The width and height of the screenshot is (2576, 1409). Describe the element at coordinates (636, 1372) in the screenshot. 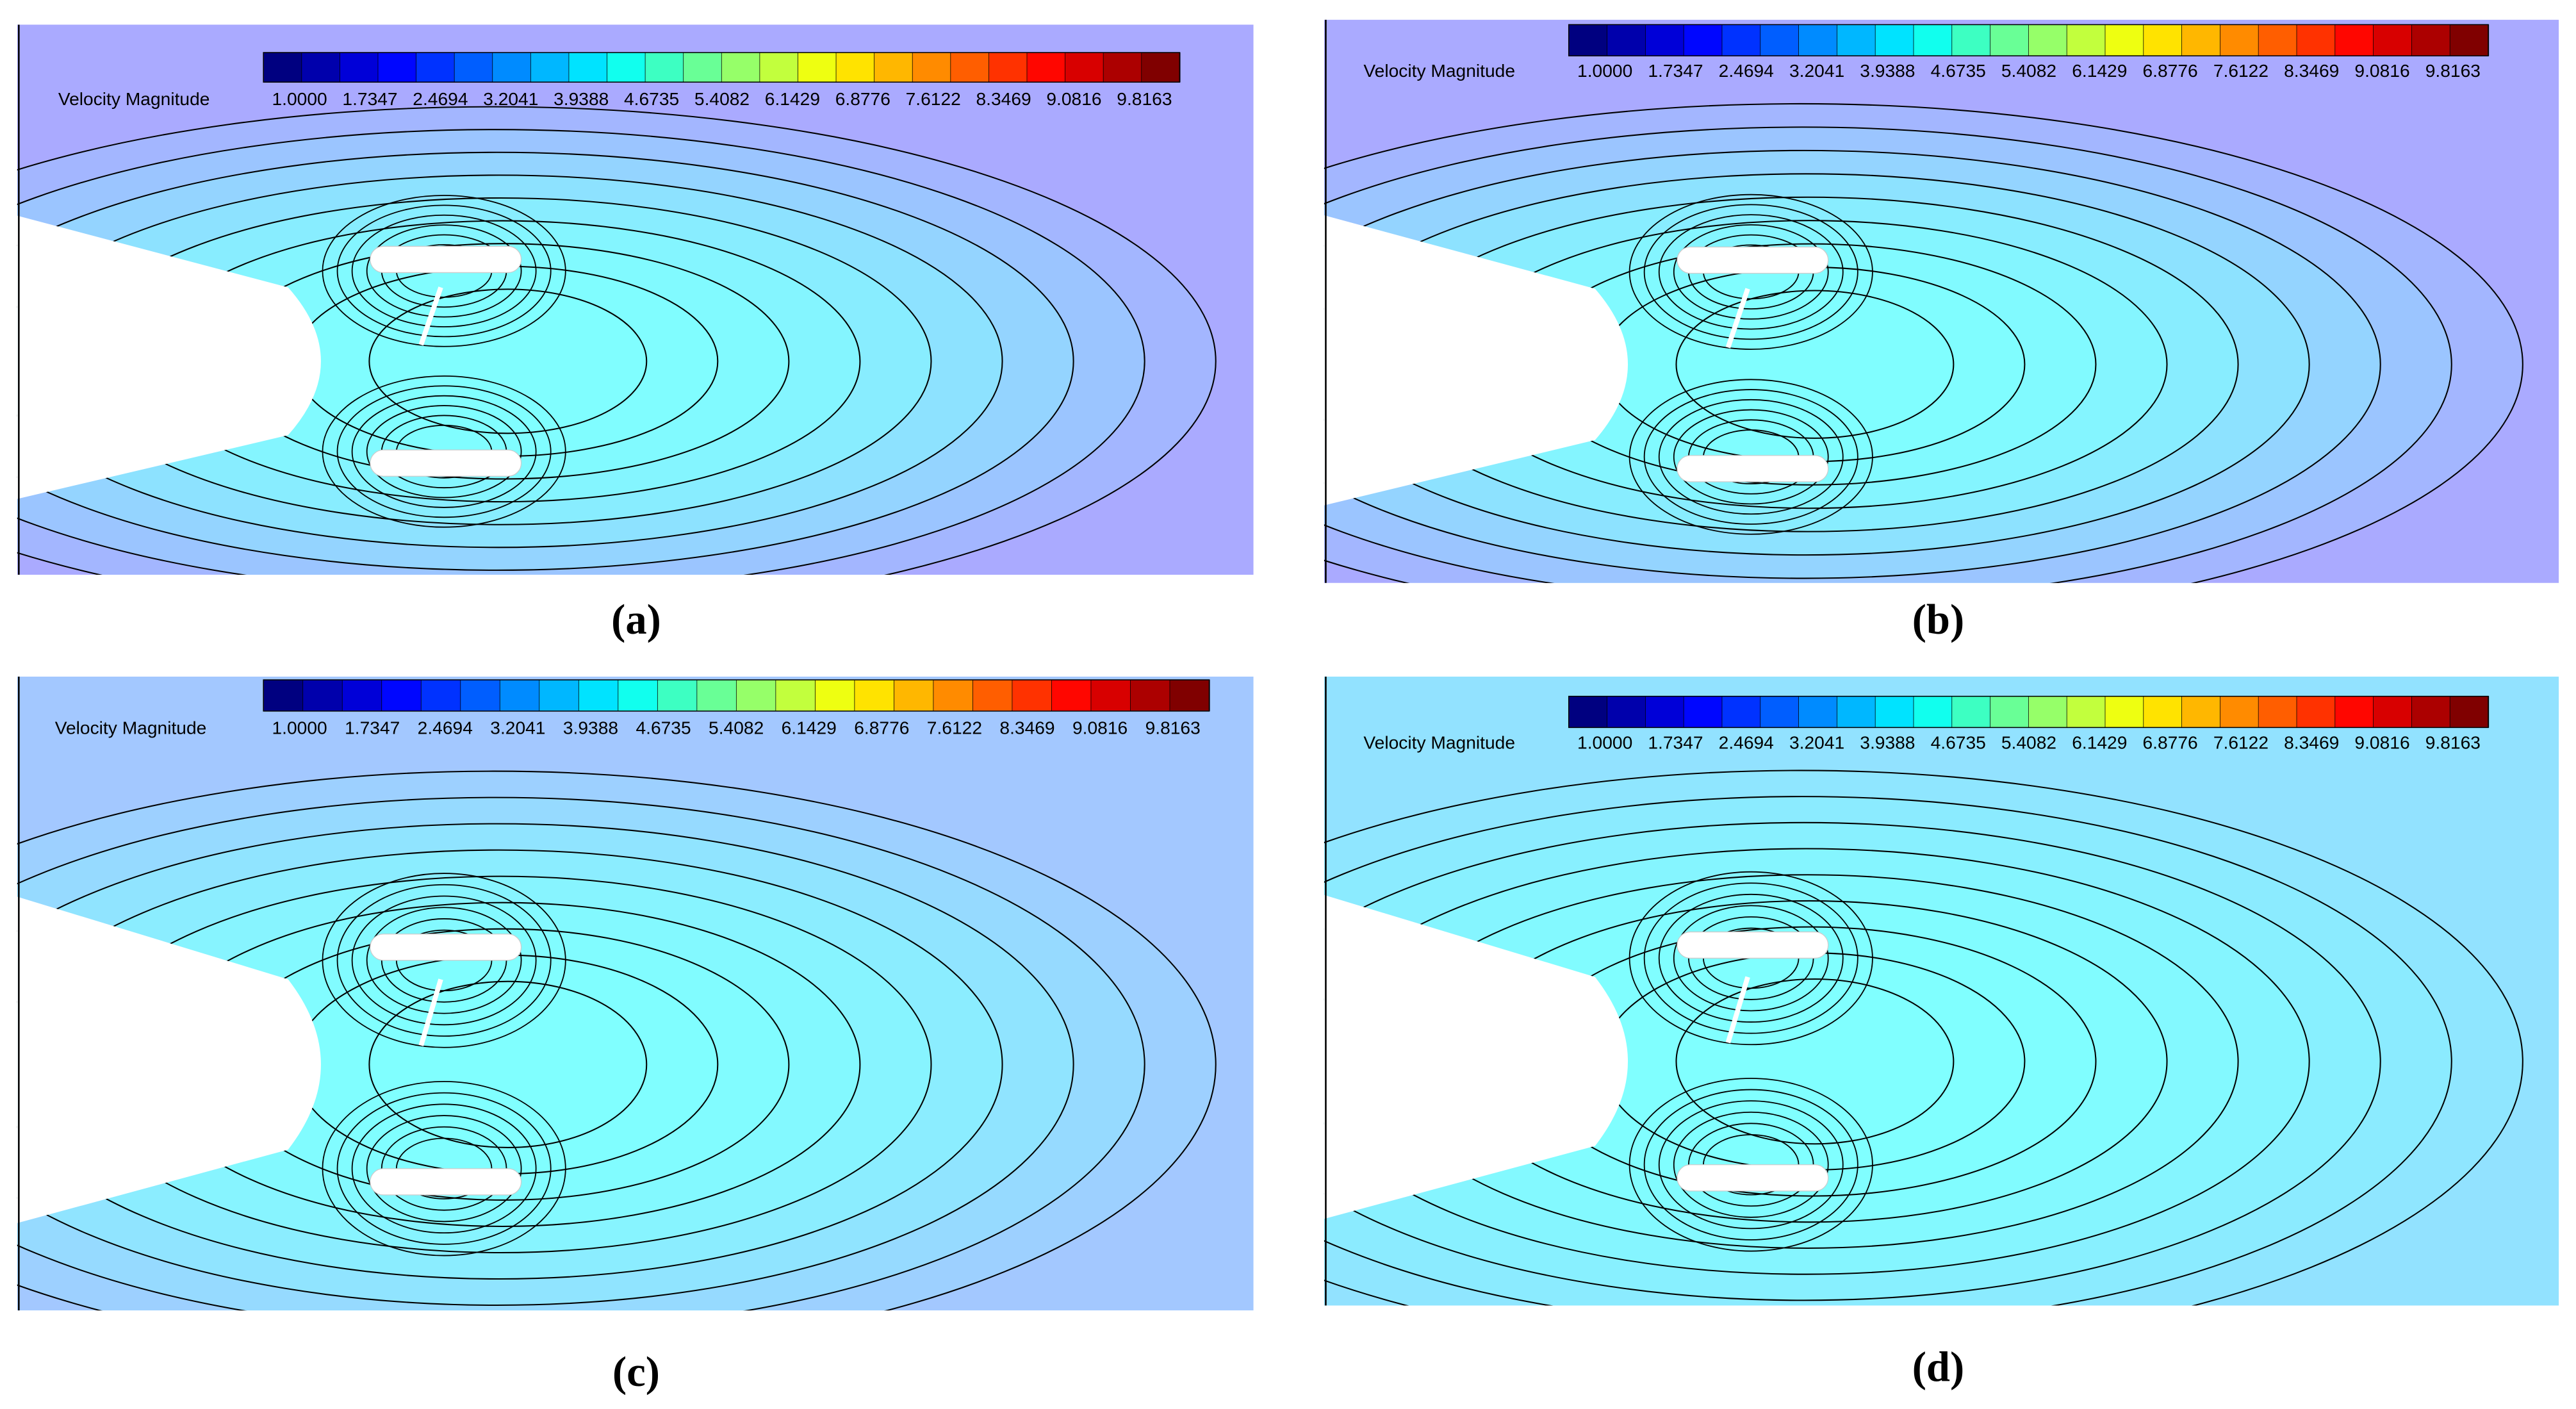

I see `panel-label: (c)` at that location.